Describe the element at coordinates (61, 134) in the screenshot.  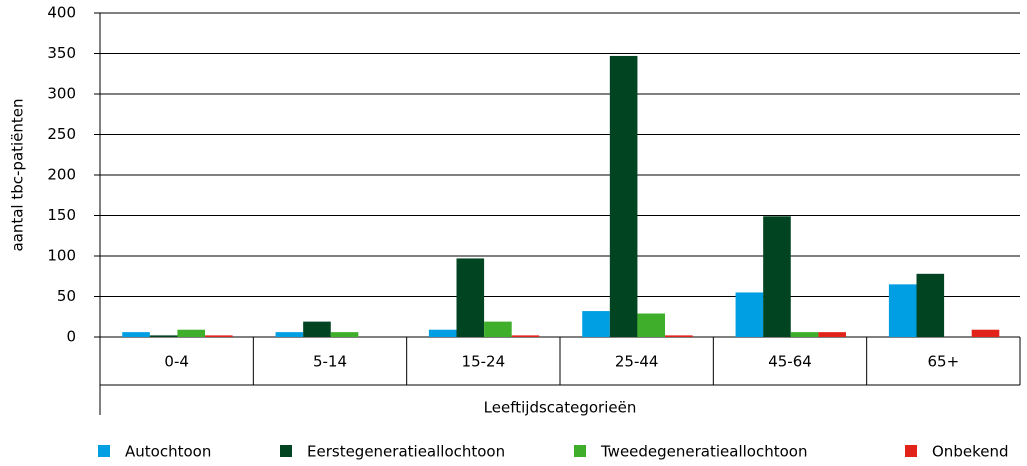
I see `y-tick-label: 250` at that location.